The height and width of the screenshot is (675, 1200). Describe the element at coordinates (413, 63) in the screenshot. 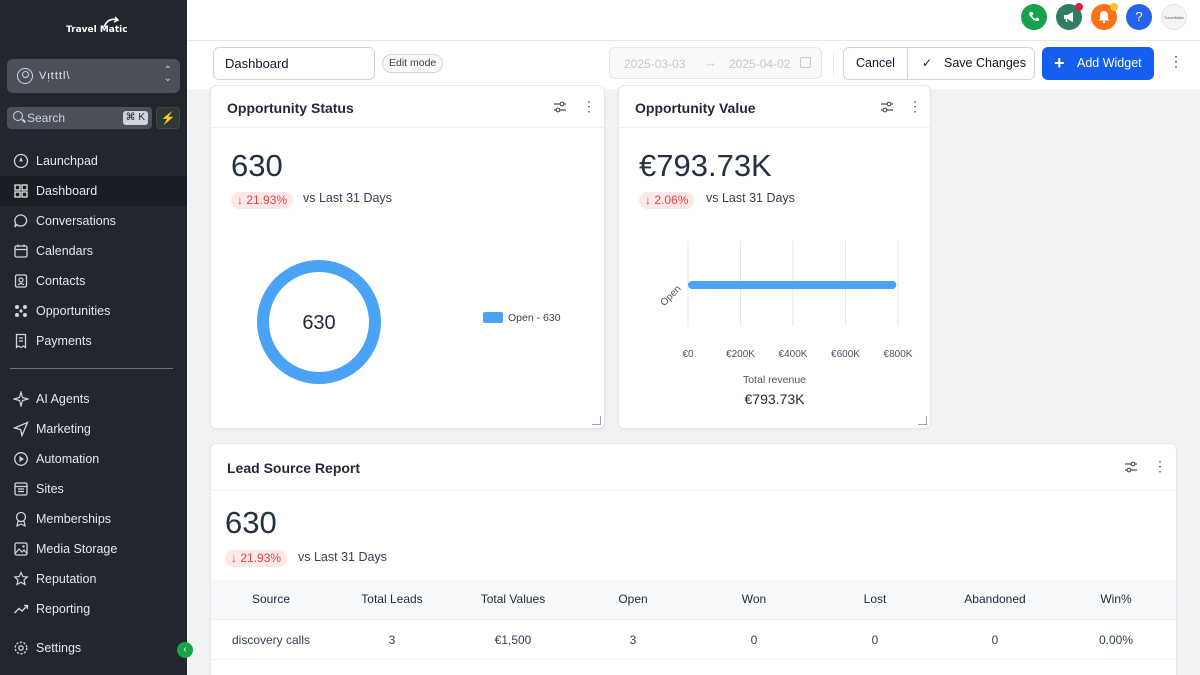

I see `edit-mode-badge: Edit mode` at that location.